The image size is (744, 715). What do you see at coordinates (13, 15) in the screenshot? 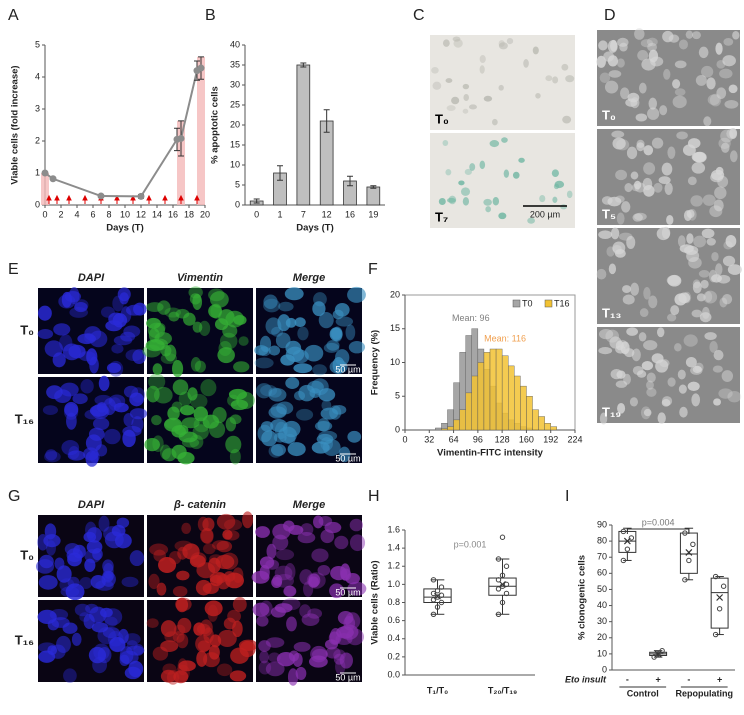
I see `panel-letter: A` at bounding box center [13, 15].